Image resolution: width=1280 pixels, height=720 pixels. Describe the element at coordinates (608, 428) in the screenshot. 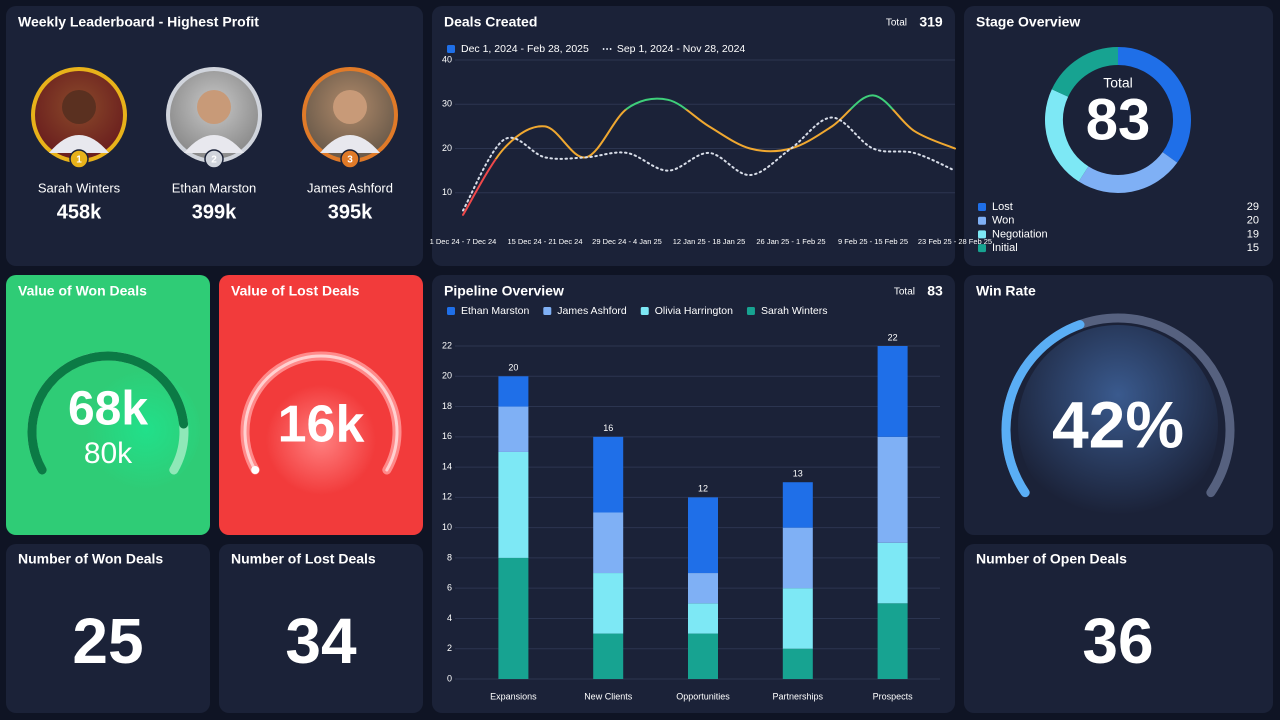

I see `bar-total: 16` at that location.